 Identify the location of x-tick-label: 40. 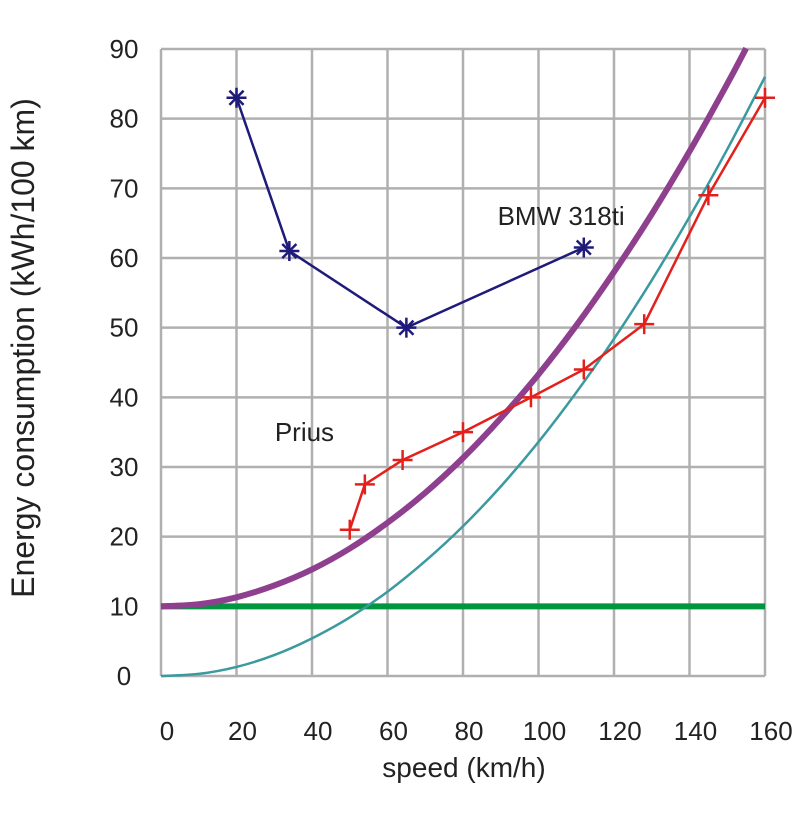
(318, 731).